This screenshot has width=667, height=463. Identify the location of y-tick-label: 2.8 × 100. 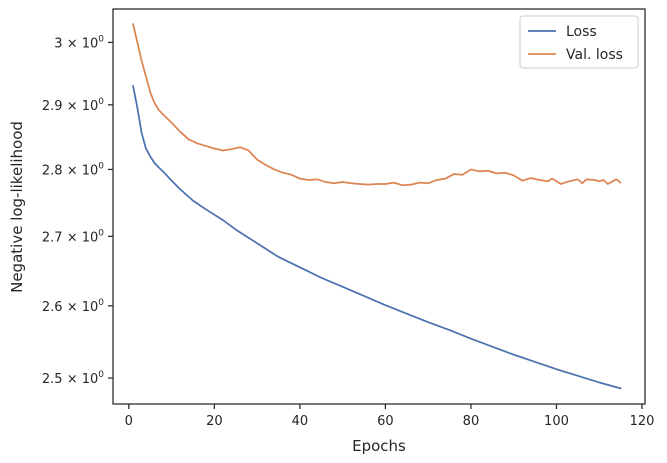
(73, 169).